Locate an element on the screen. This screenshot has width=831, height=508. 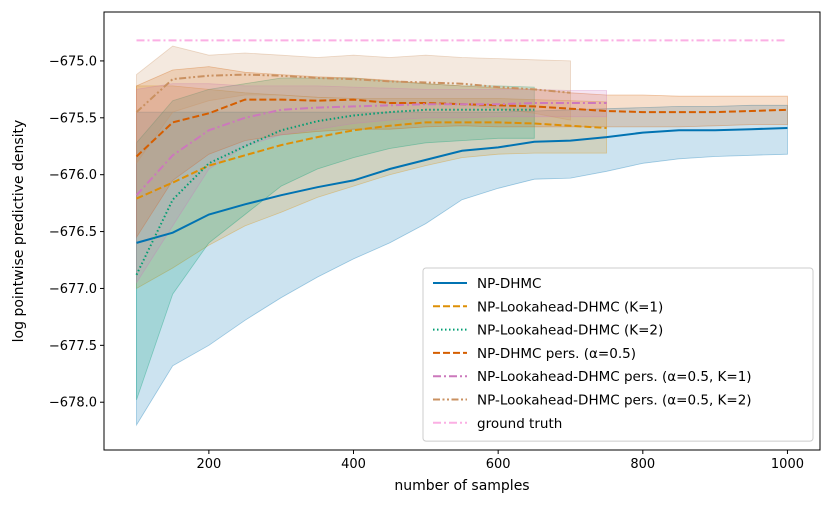
y-tick-label: −676.5 is located at coordinates (73, 232).